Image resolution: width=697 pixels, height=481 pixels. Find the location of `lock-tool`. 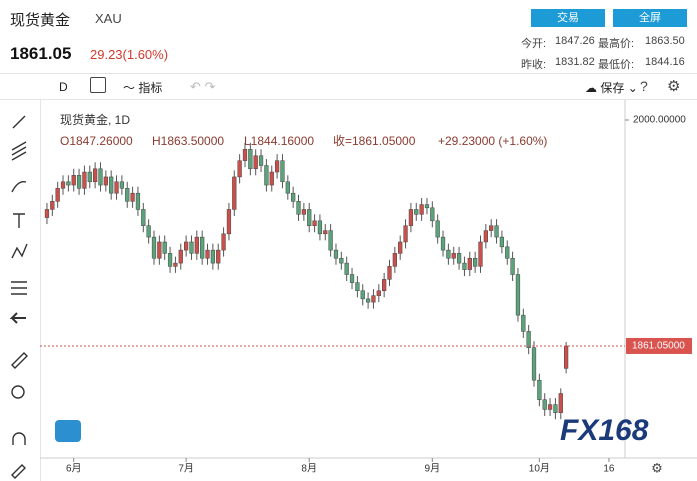

lock-tool is located at coordinates (18, 471).